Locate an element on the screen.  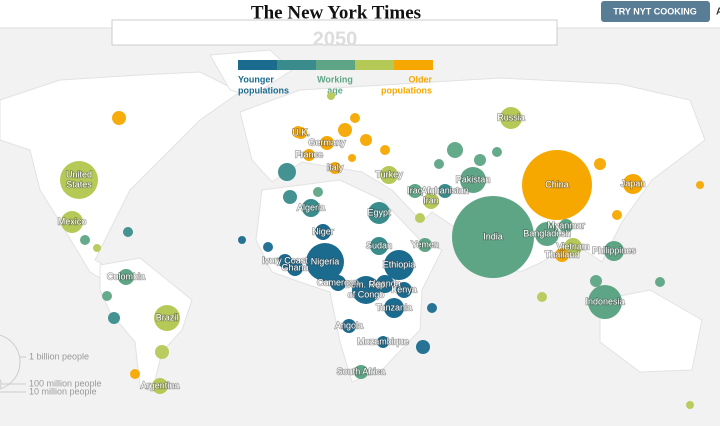
country-label: Ivory Coast is located at coordinates (285, 260).